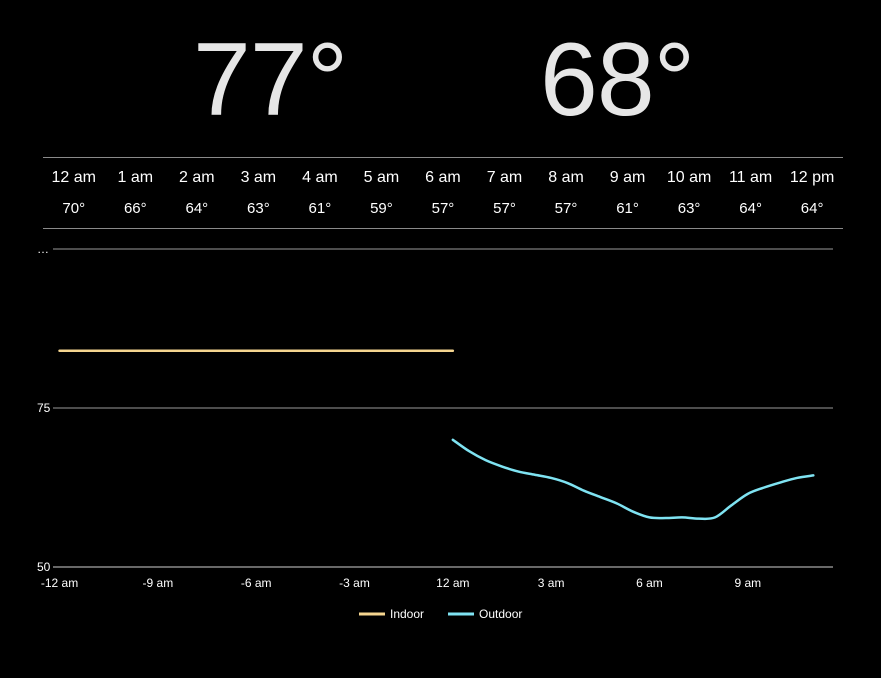  I want to click on legend-label: Outdoor, so click(500, 614).